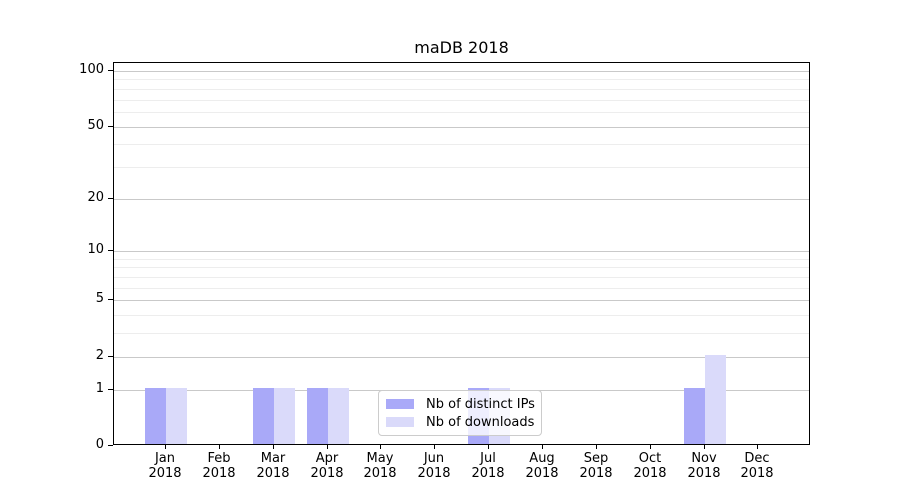 This screenshot has height=500, width=900. I want to click on legend-item: Nb of downloads, so click(460, 422).